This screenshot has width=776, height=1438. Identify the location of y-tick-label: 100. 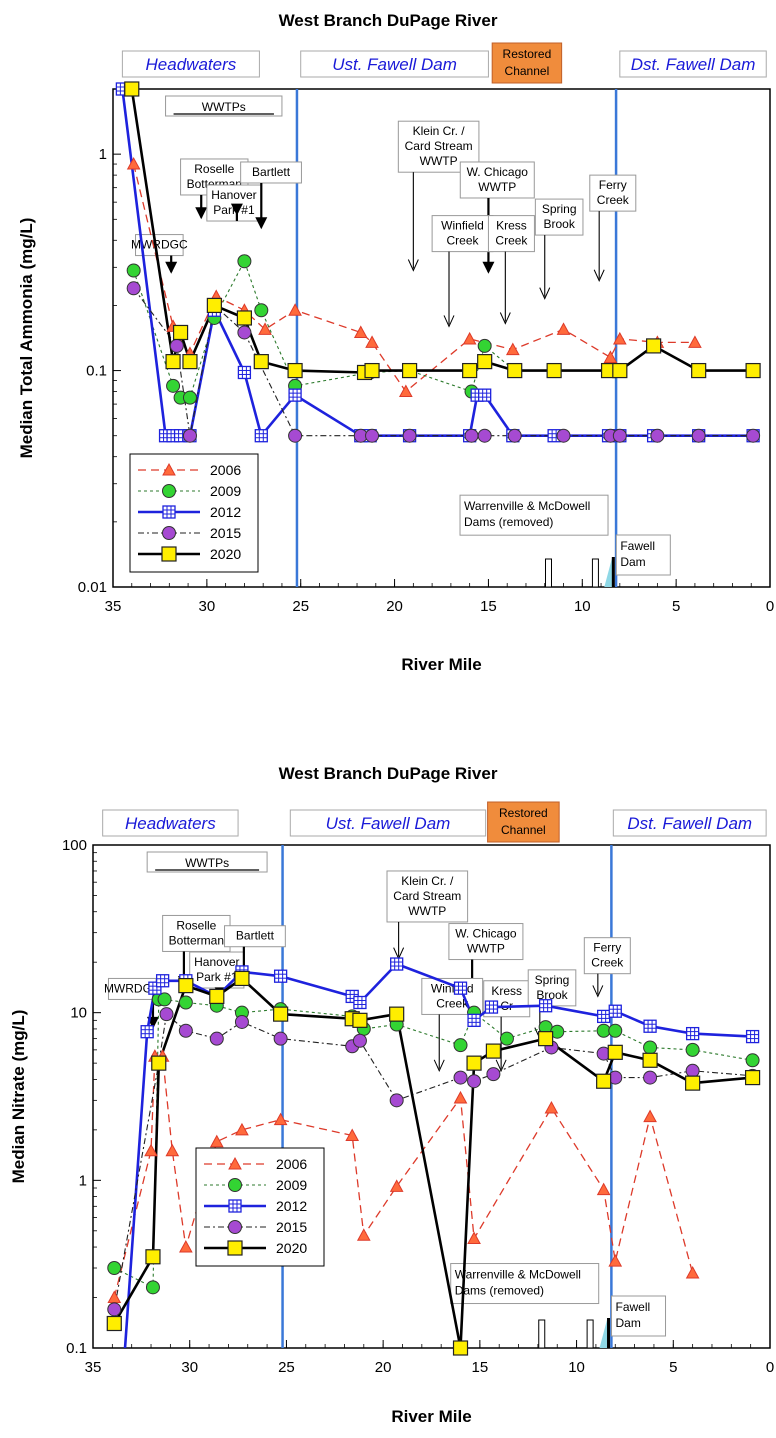
(74, 845).